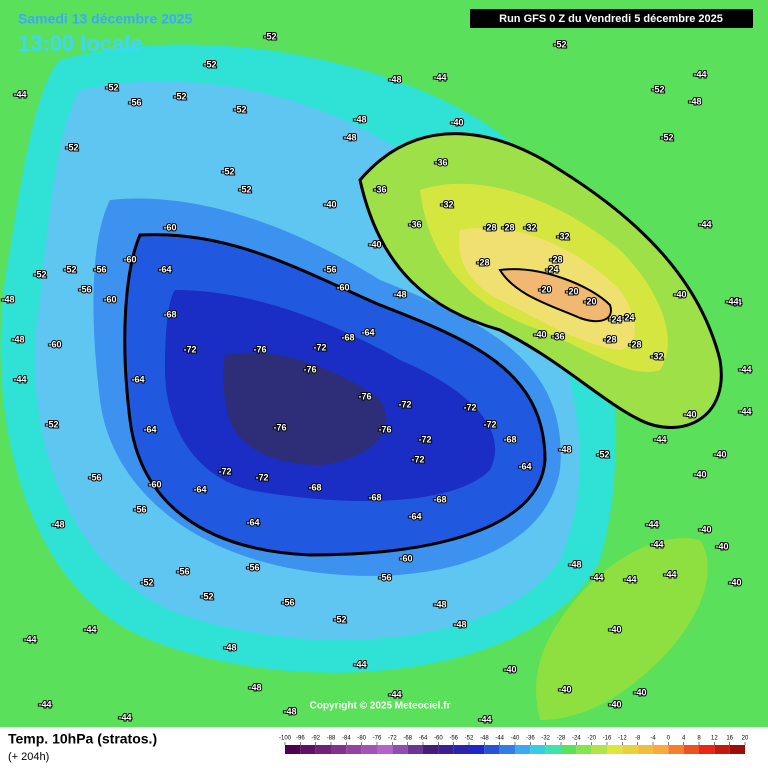  Describe the element at coordinates (377, 739) in the screenshot. I see `scale-tick-label: -76` at that location.